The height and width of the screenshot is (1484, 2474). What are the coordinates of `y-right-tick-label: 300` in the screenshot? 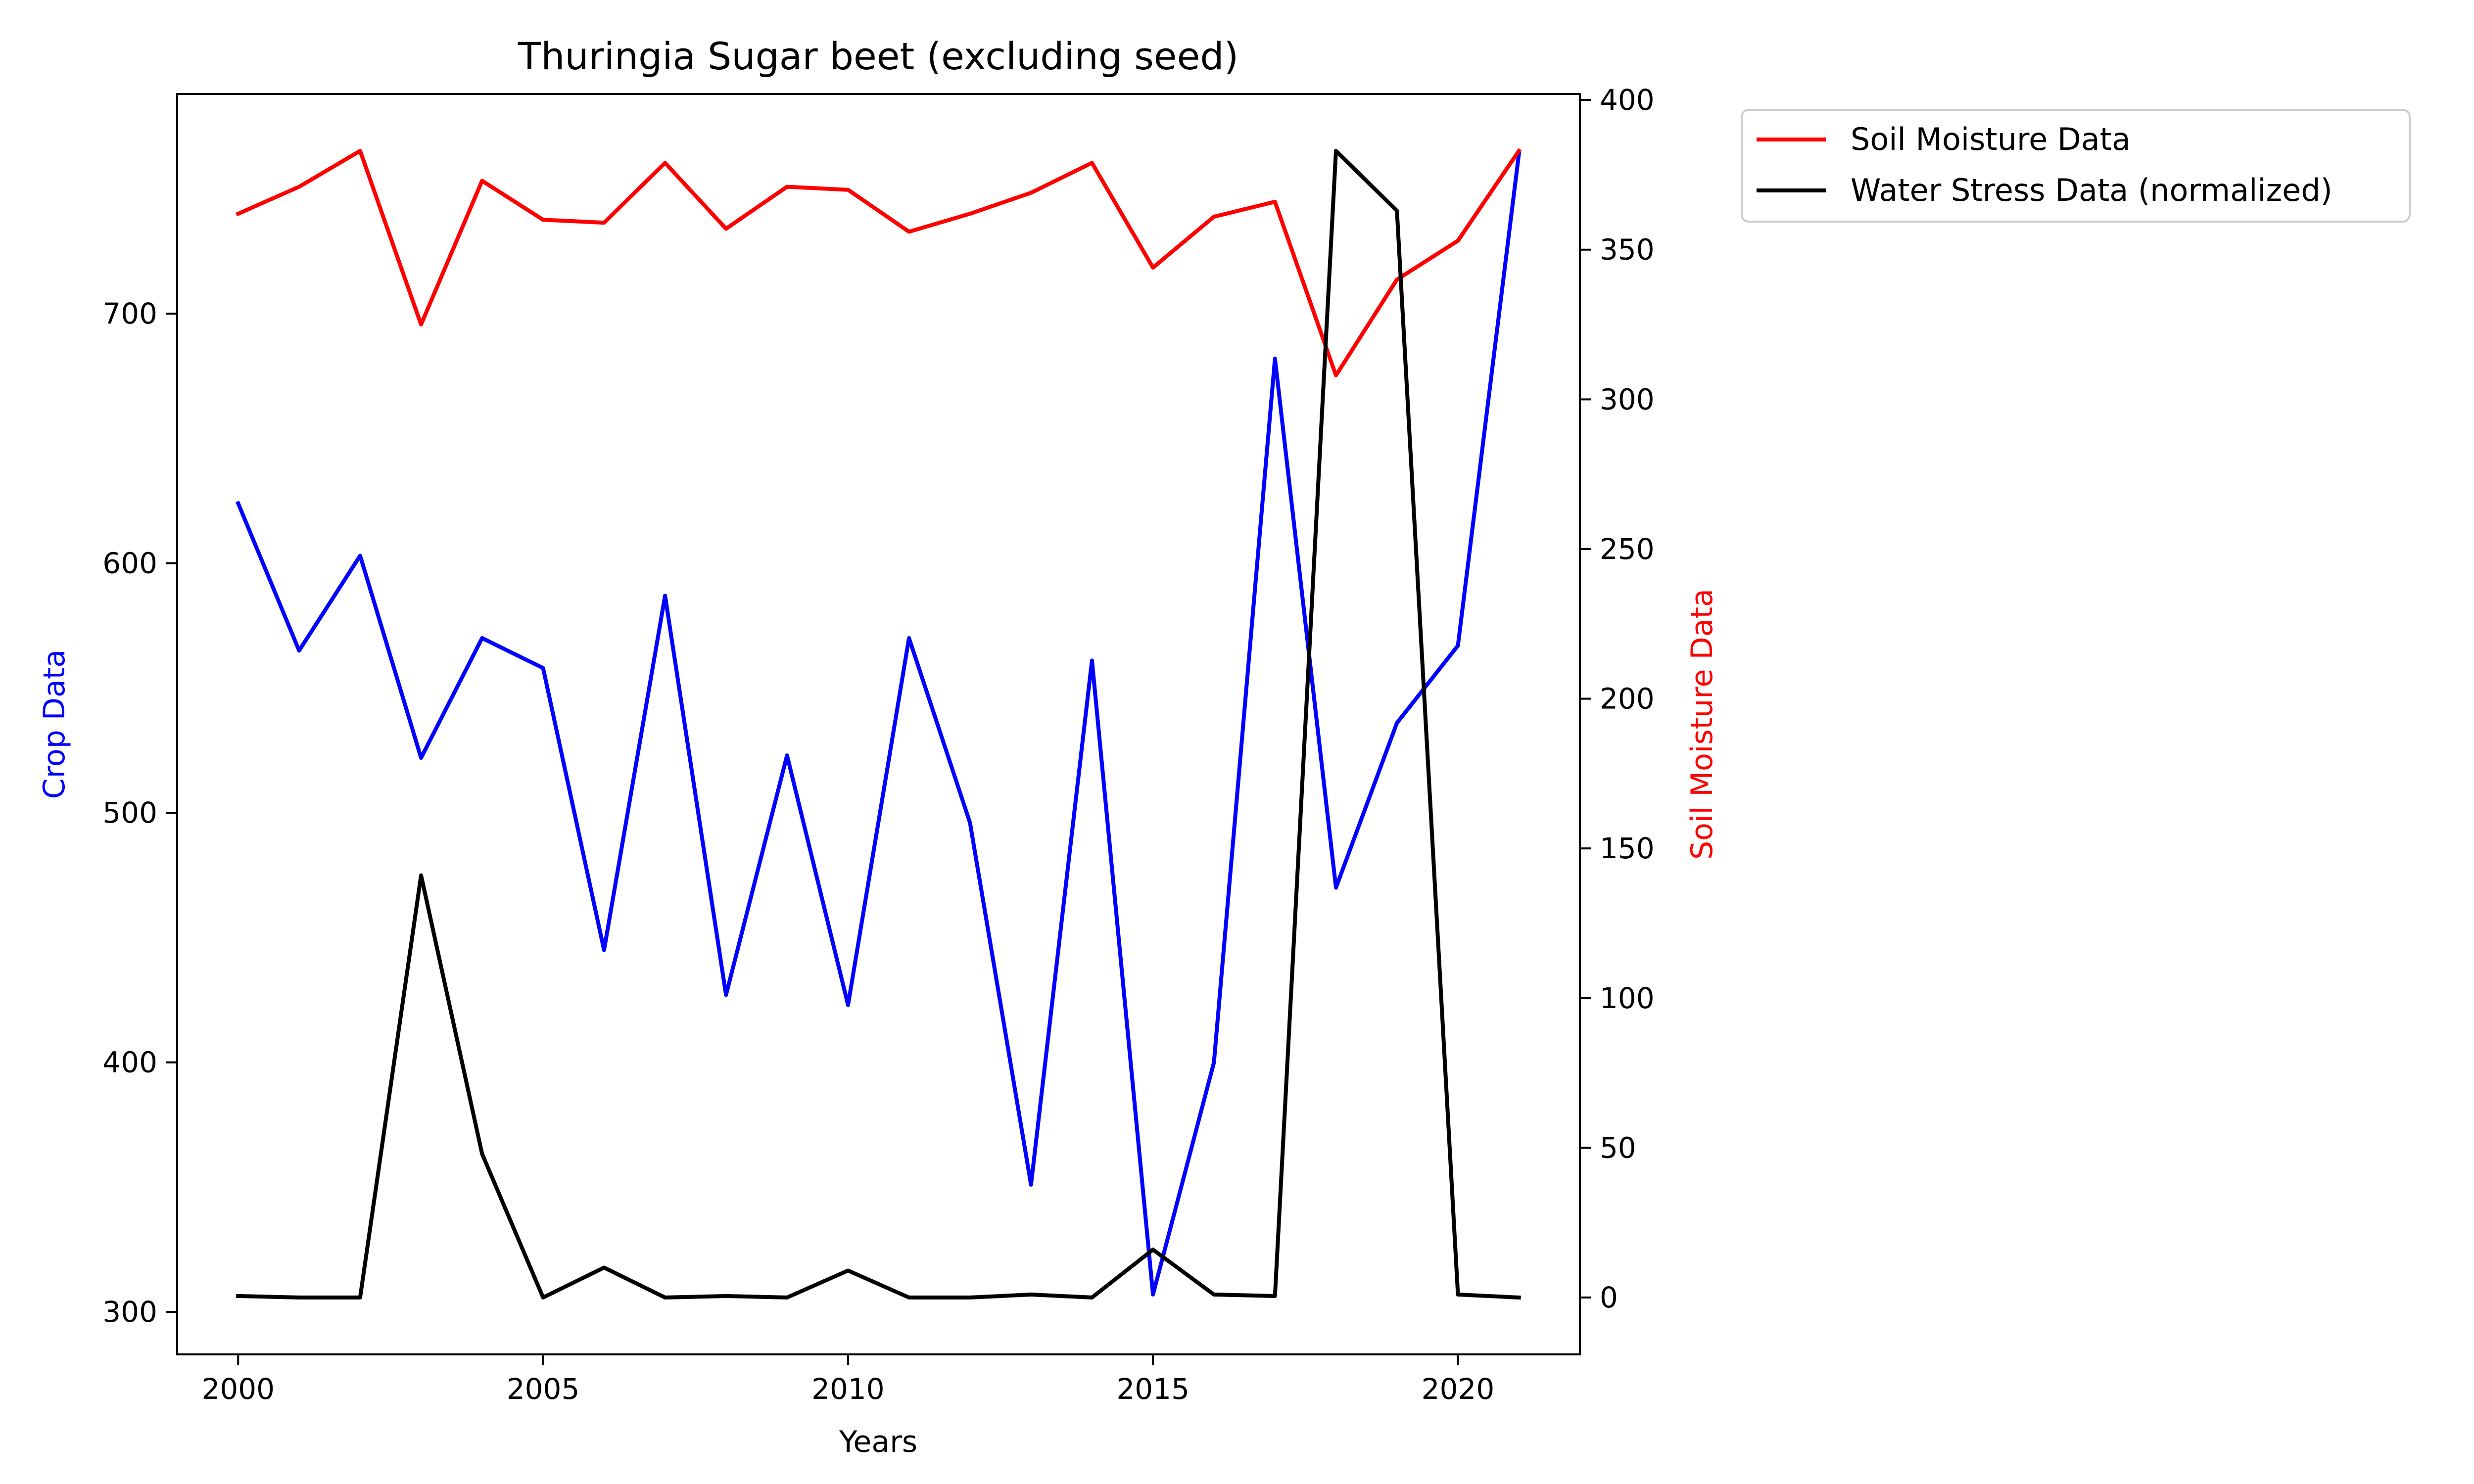 It's located at (1628, 399).